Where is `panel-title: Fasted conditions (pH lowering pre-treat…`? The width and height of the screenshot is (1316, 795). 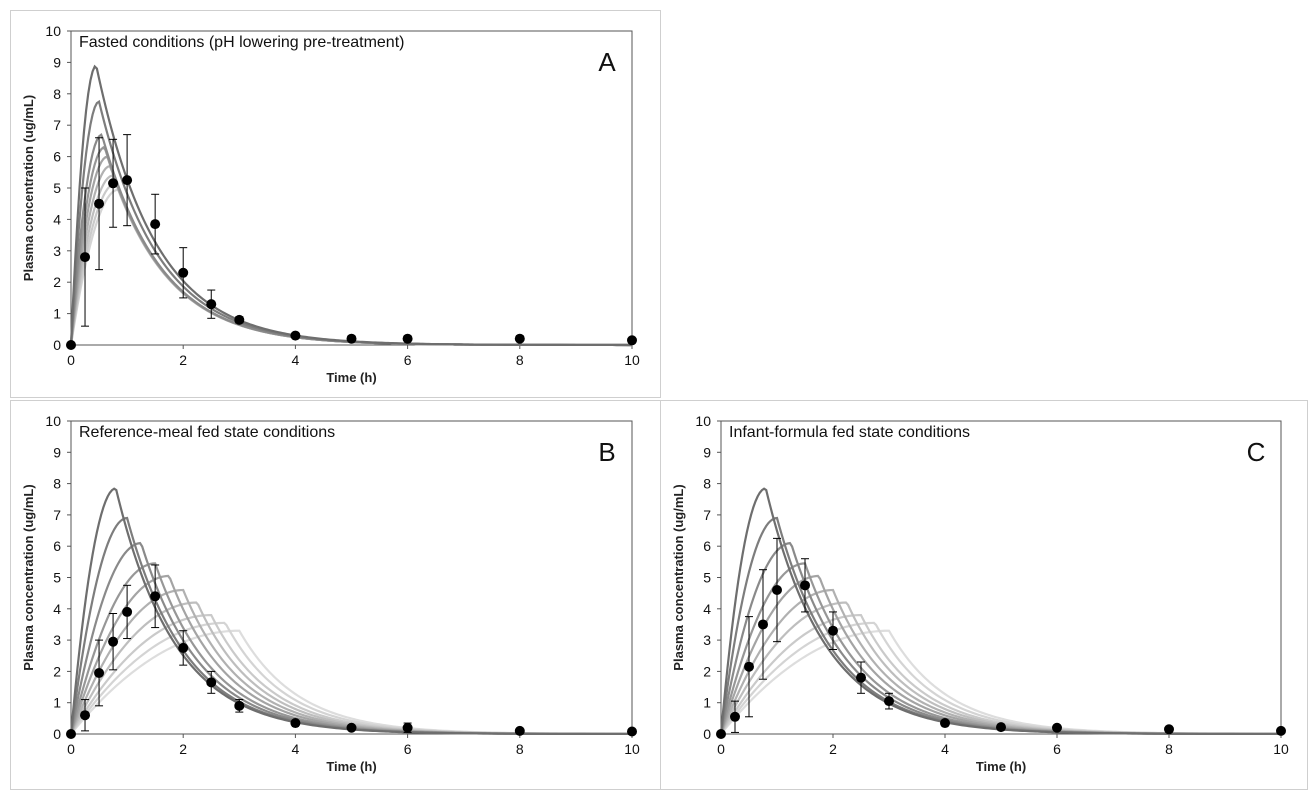 panel-title: Fasted conditions (pH lowering pre-treat… is located at coordinates (241, 42).